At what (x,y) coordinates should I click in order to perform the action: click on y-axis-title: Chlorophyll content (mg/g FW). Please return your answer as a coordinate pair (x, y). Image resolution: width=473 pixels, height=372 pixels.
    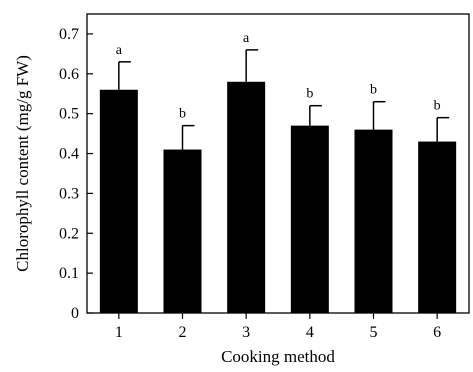
    Looking at the image, I should click on (22, 163).